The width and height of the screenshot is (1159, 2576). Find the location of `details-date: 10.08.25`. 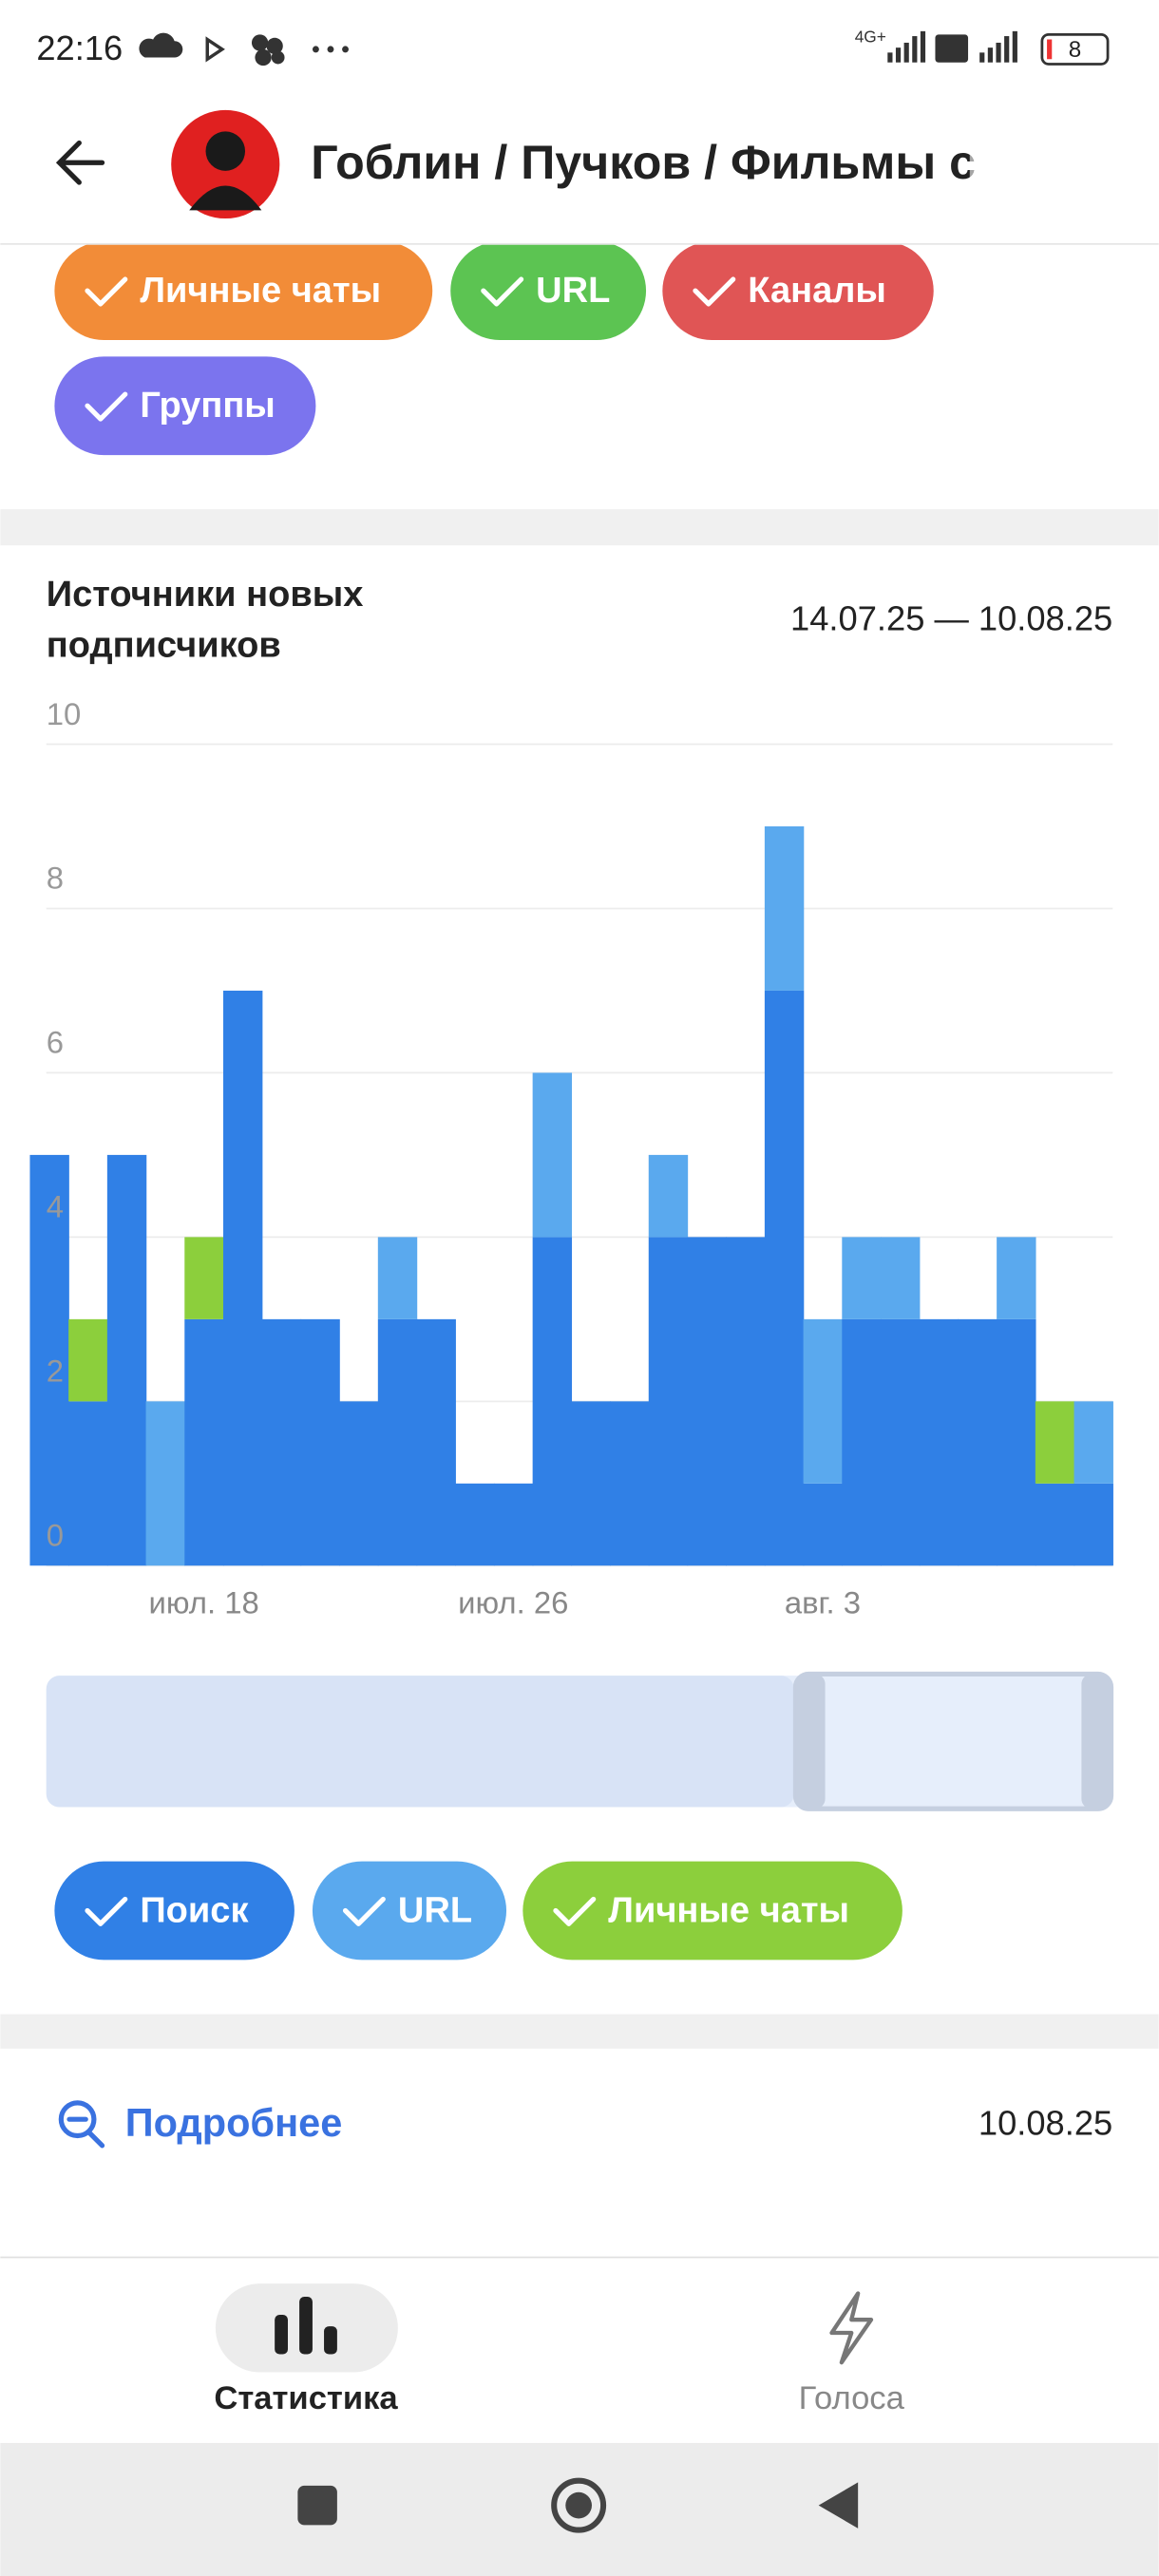

details-date: 10.08.25 is located at coordinates (1045, 2123).